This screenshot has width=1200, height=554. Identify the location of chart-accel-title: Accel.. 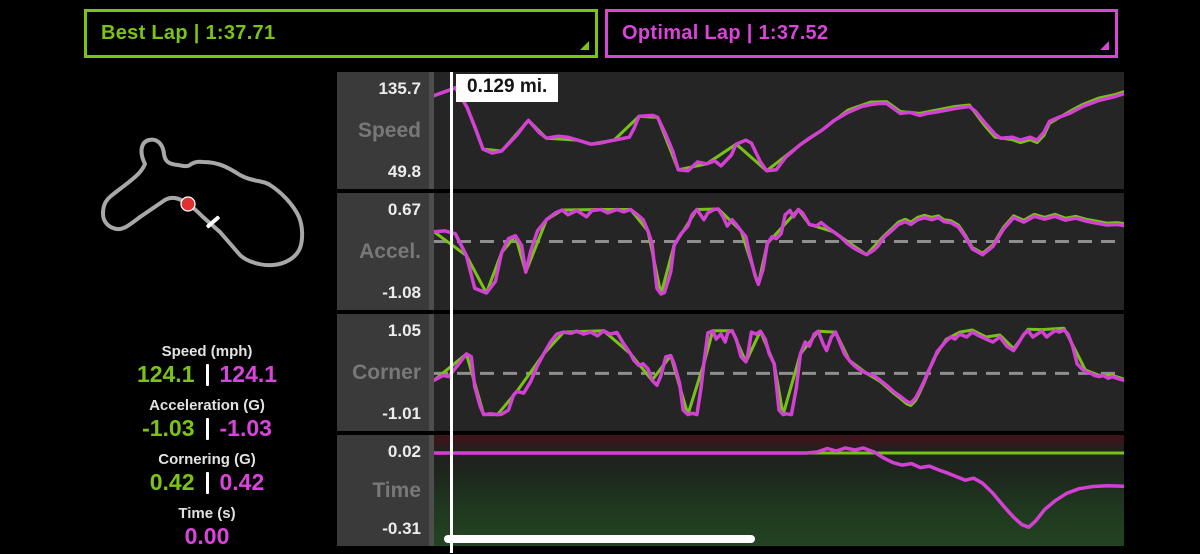
(390, 251).